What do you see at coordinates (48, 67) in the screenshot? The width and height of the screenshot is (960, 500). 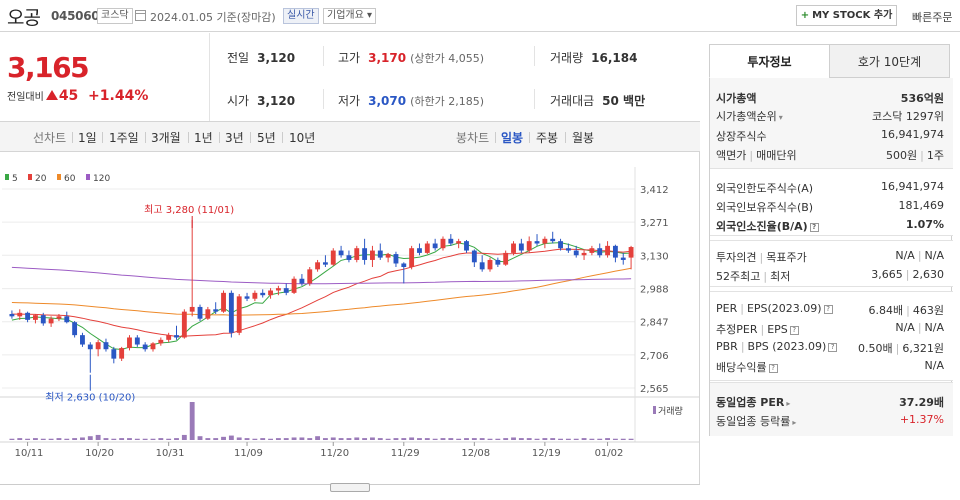 I see `current-price: 3,165` at bounding box center [48, 67].